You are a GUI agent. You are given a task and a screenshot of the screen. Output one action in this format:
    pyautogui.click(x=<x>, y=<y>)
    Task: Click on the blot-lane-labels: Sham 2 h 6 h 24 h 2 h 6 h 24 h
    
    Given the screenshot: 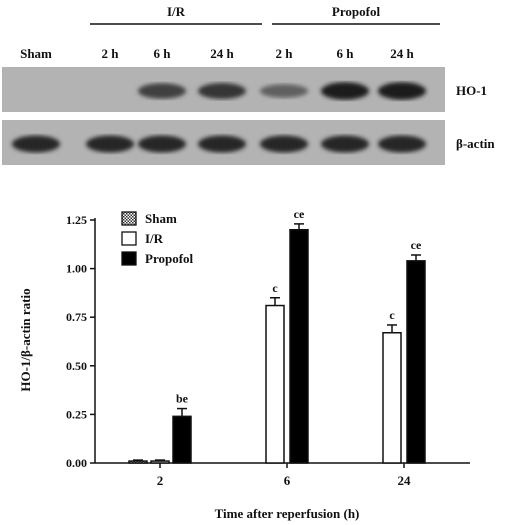 What is the action you would take?
    pyautogui.click(x=217, y=53)
    